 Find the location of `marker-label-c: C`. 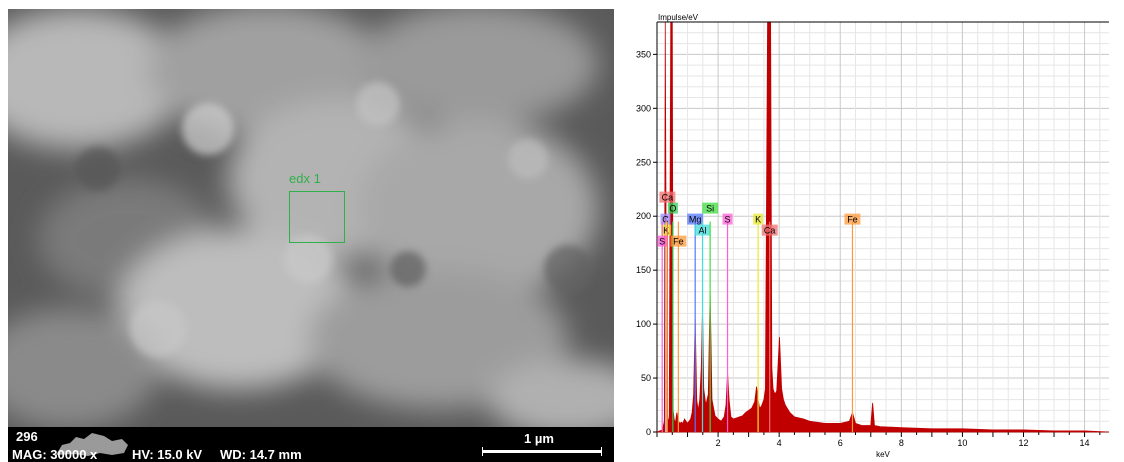

marker-label-c: C is located at coordinates (665, 220).